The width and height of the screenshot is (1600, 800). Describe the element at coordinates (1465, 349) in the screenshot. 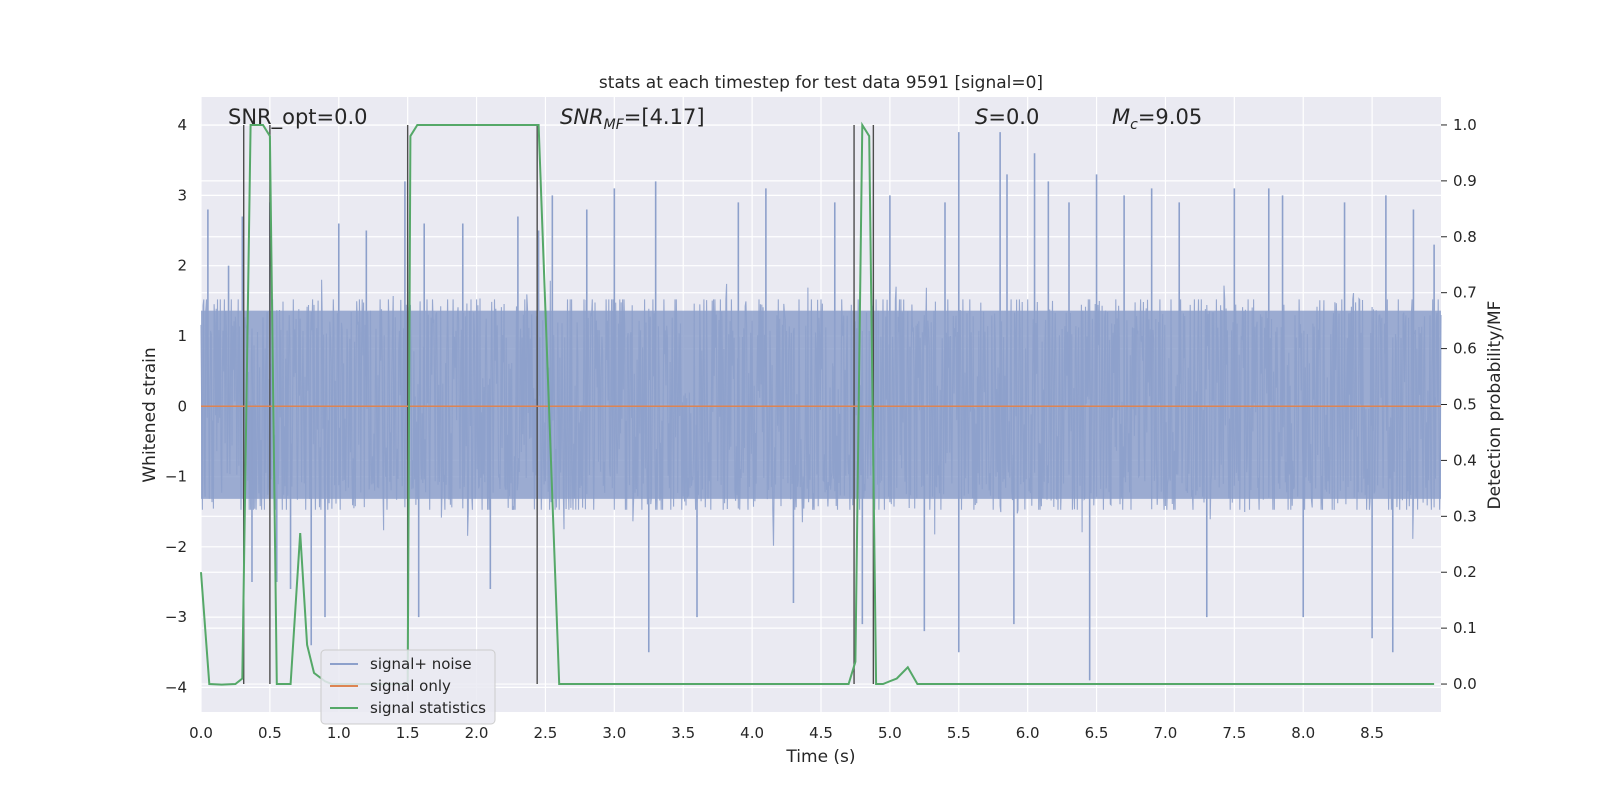

I see `y-right-tick-label: 0.6` at that location.